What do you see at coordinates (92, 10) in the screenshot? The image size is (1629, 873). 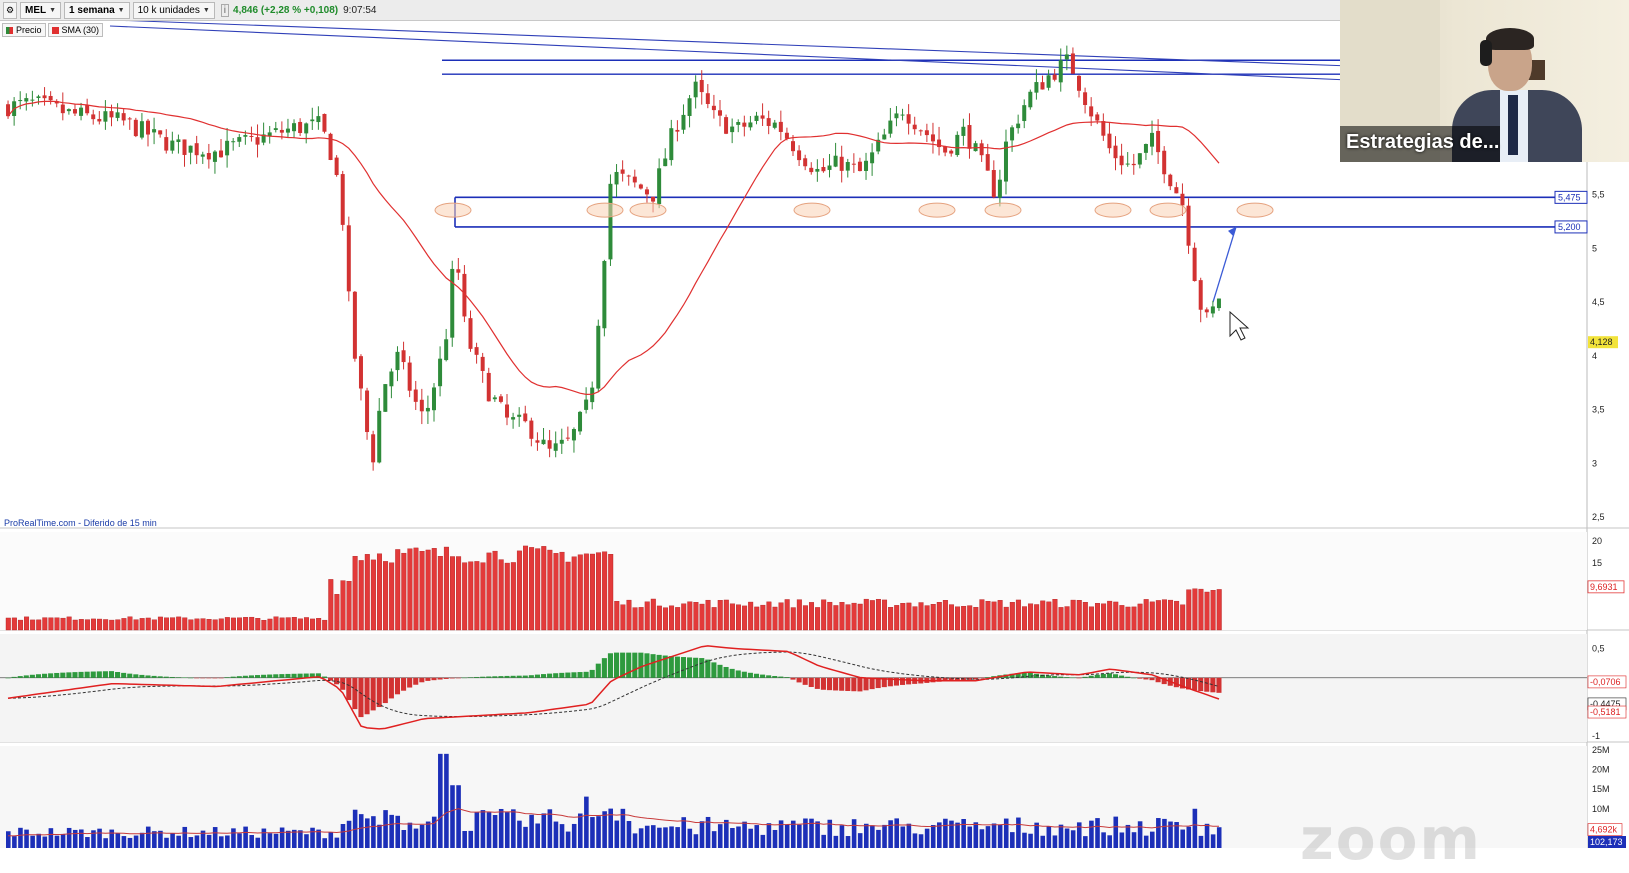 I see `period-label: 1 semana` at bounding box center [92, 10].